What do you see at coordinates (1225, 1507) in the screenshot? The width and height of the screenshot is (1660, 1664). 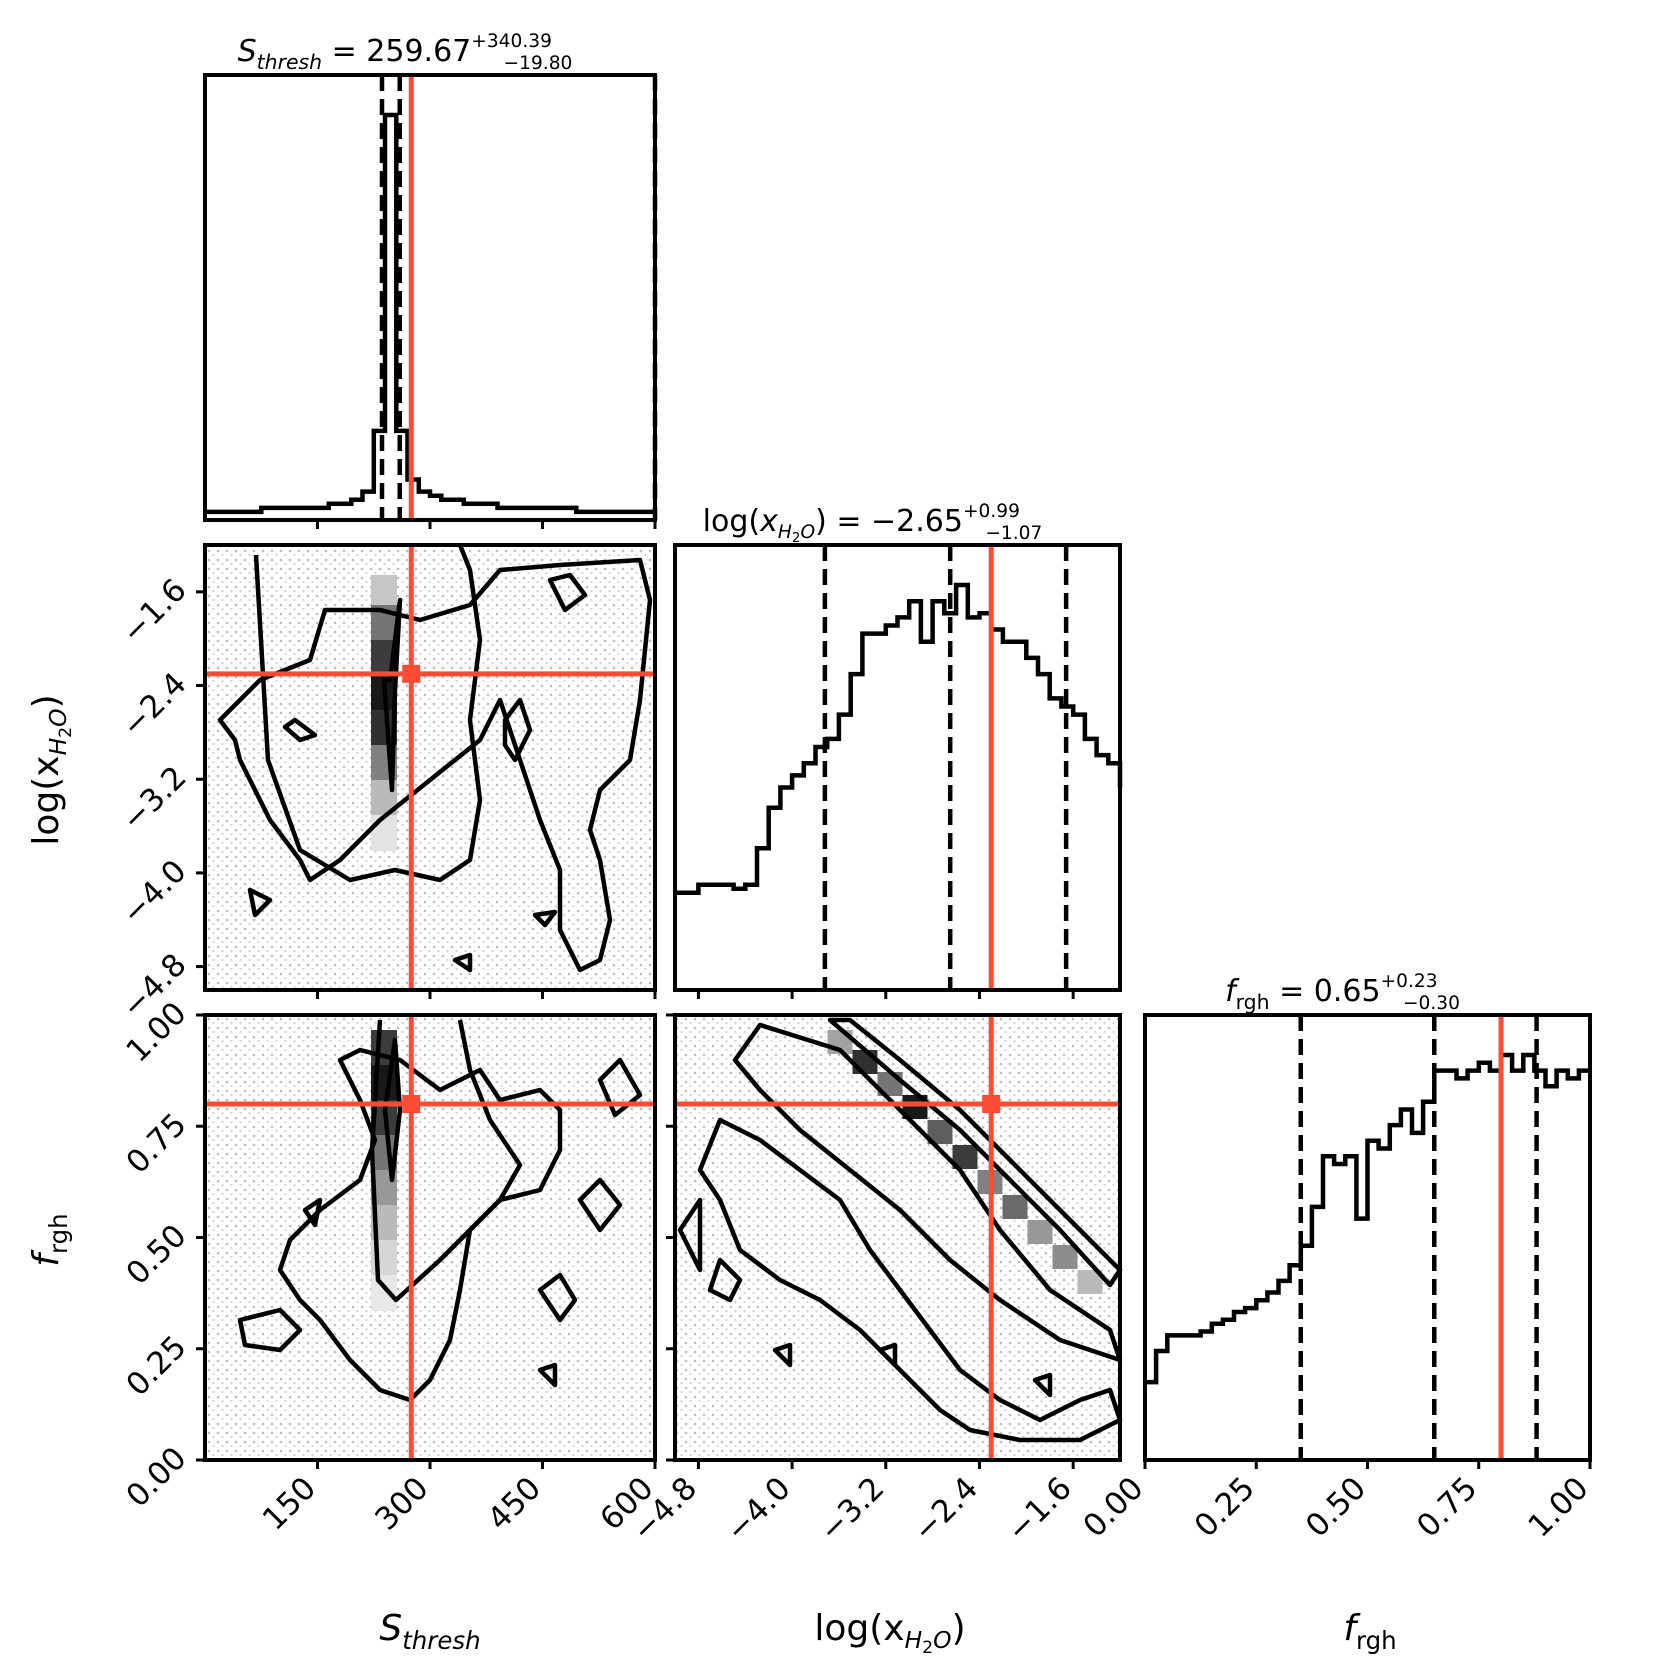 I see `x-tick-label-f_rgh-1: 0.25` at bounding box center [1225, 1507].